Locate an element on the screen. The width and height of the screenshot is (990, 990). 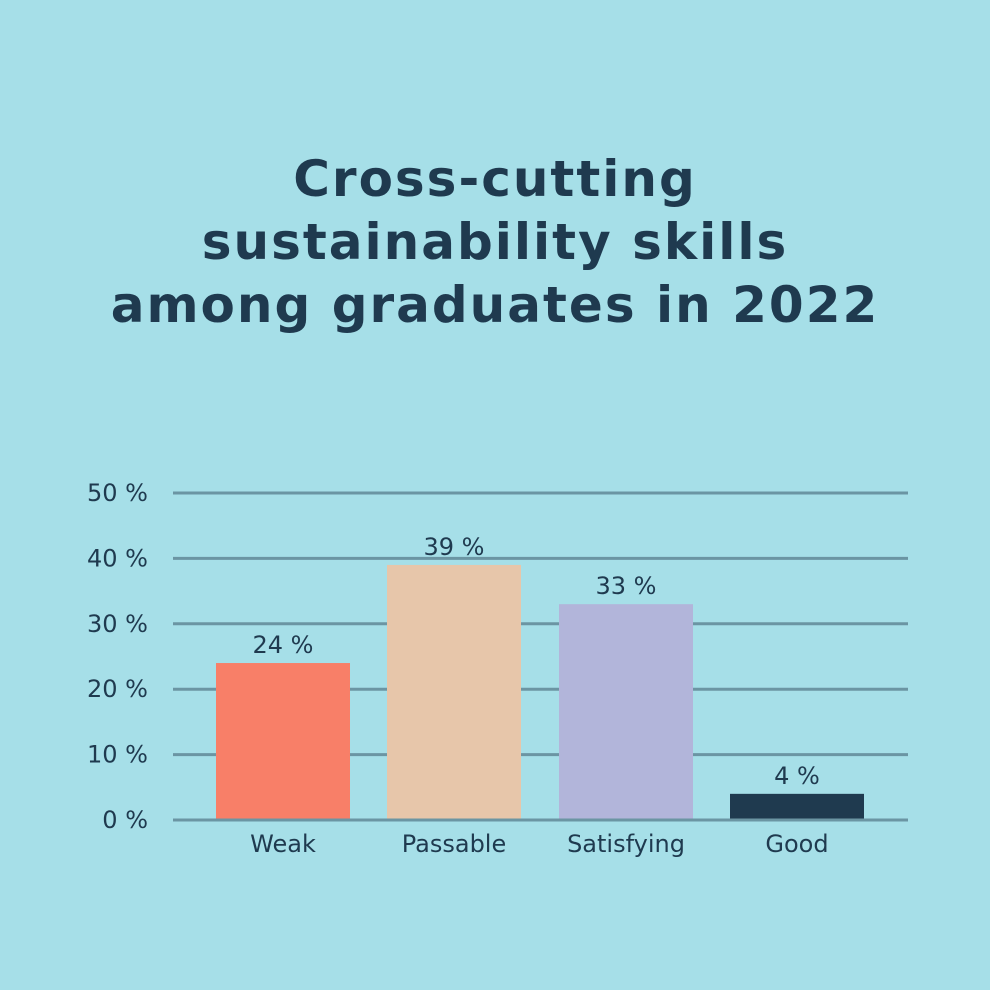
y-tick-label: 50 % is located at coordinates (117, 493).